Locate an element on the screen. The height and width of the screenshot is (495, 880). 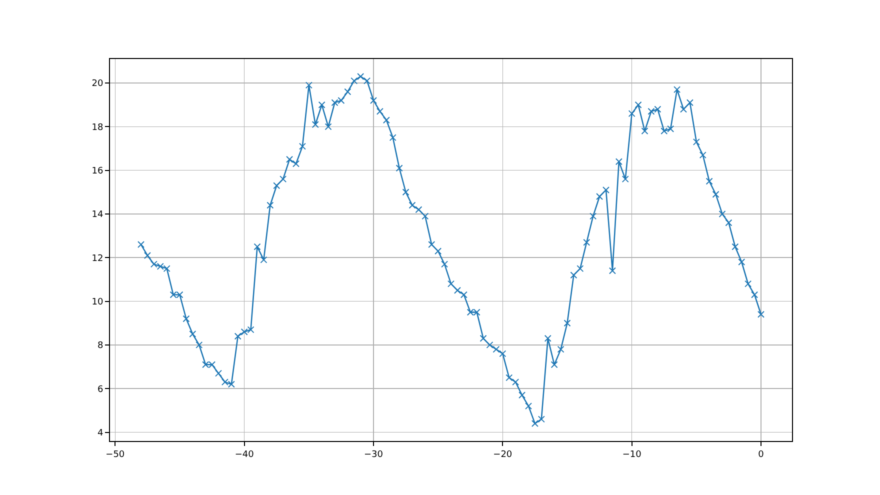
y-tick-label: 18 is located at coordinates (98, 127).